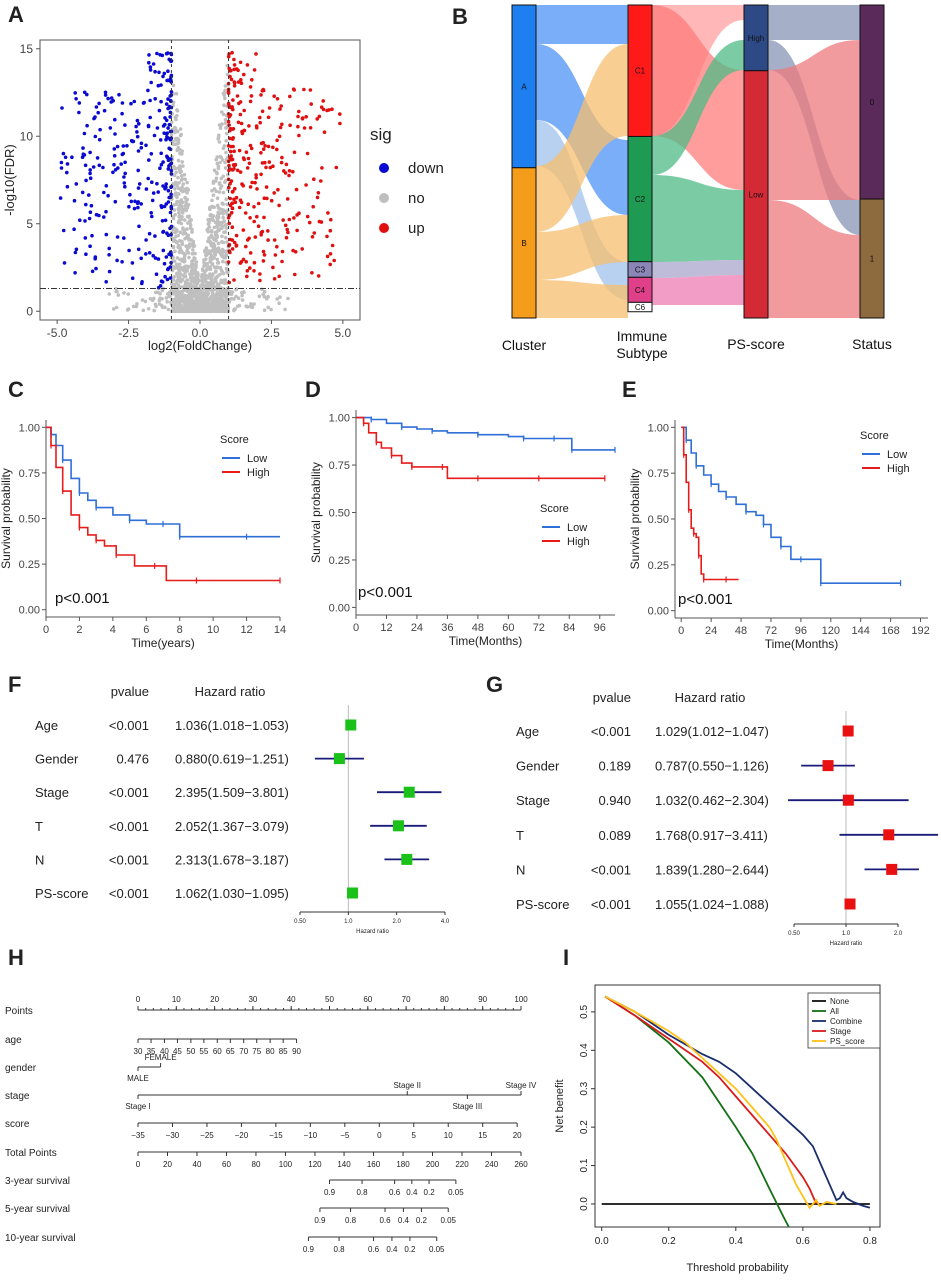 This screenshot has width=941, height=1285. Describe the element at coordinates (872, 344) in the screenshot. I see `axis-label-status: Status` at that location.